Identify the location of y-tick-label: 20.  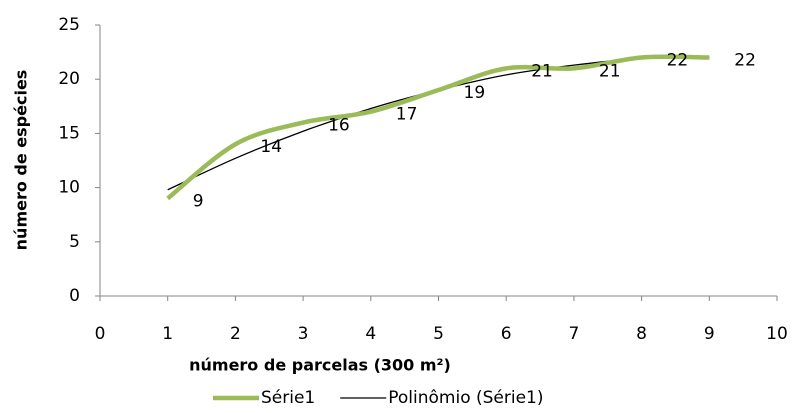
(69, 79).